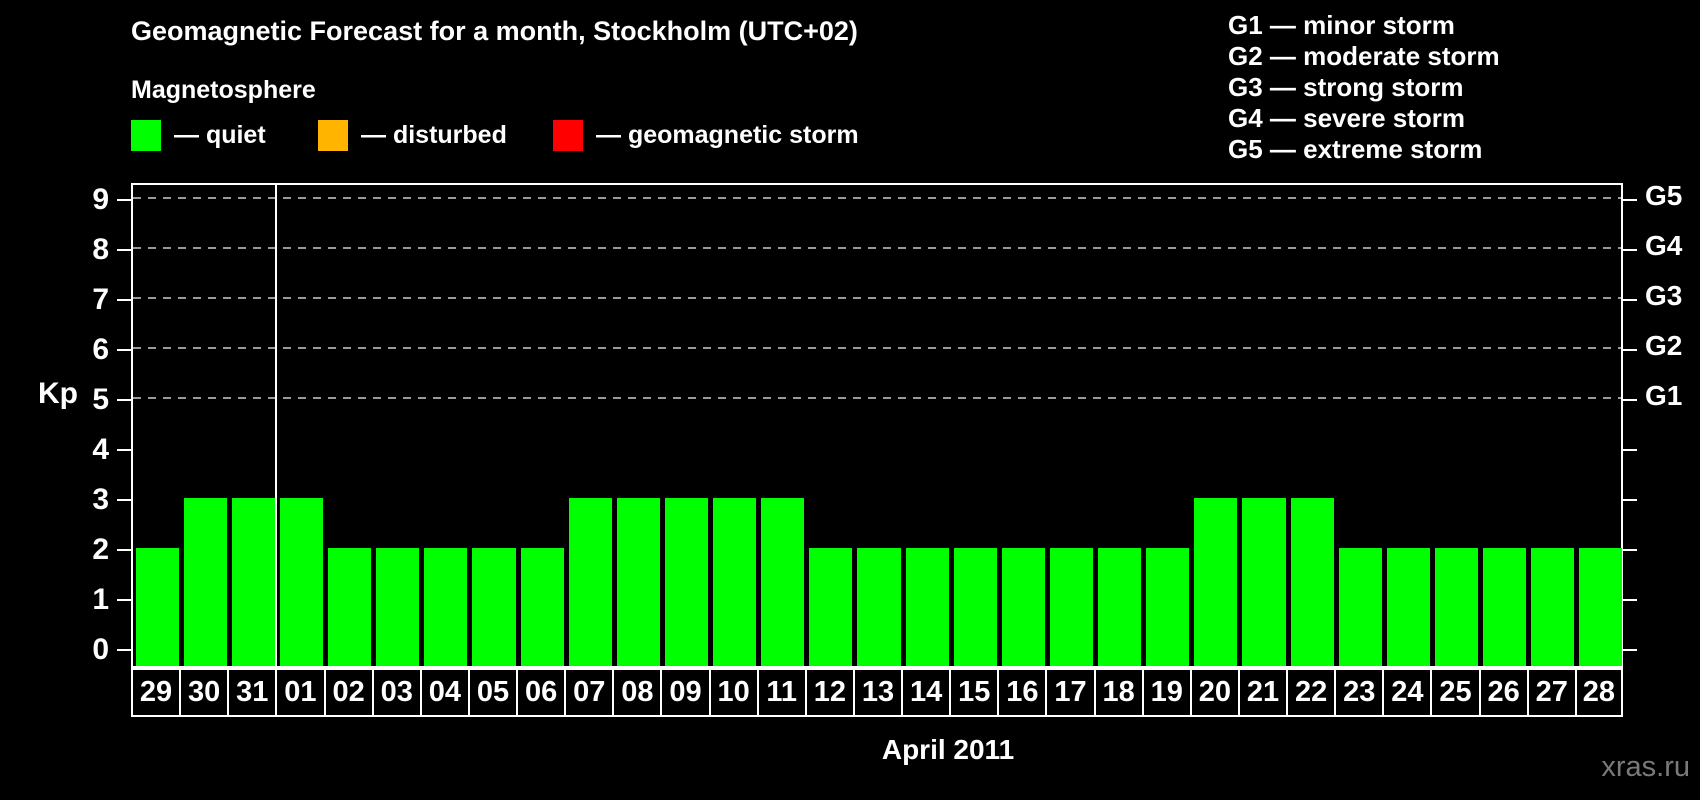  I want to click on day-label-cell: 19, so click(1166, 692).